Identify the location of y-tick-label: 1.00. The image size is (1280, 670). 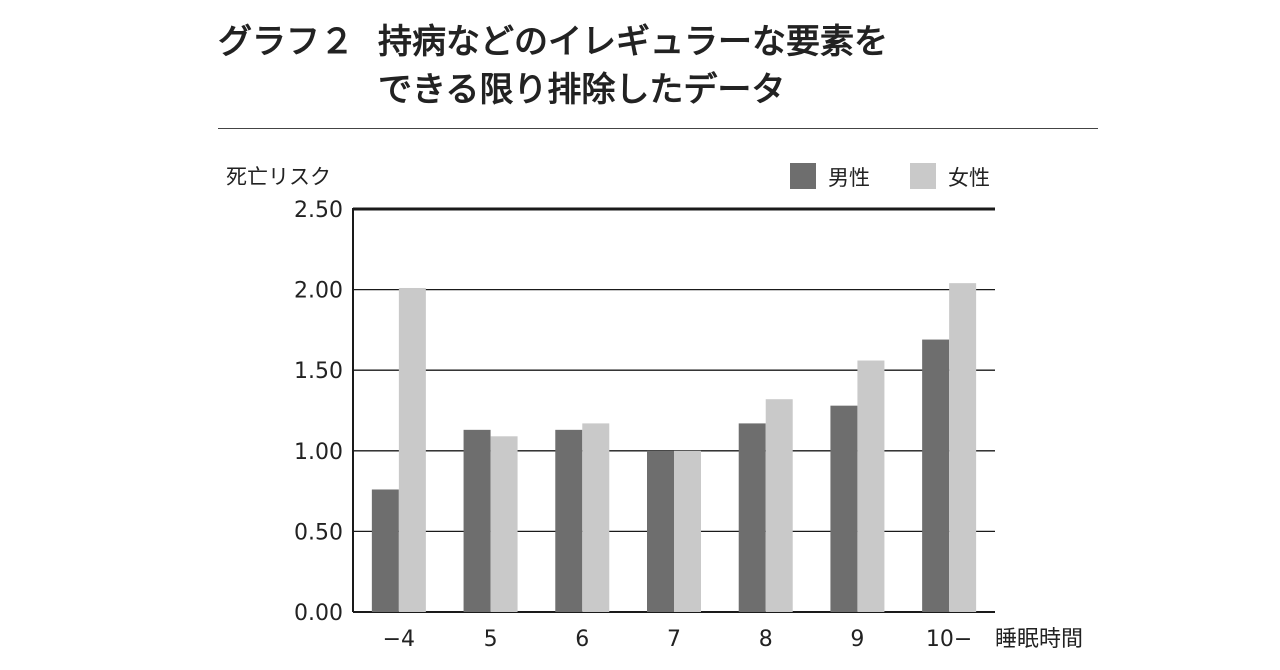
(318, 452).